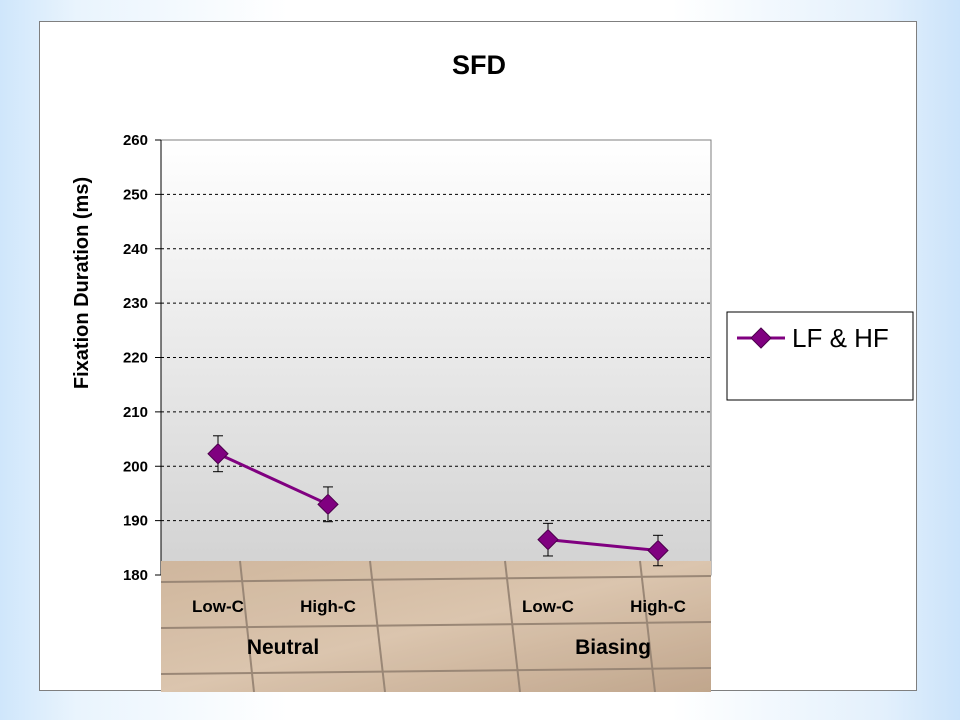 This screenshot has height=720, width=960. What do you see at coordinates (135, 249) in the screenshot?
I see `y-tick-label: 240` at bounding box center [135, 249].